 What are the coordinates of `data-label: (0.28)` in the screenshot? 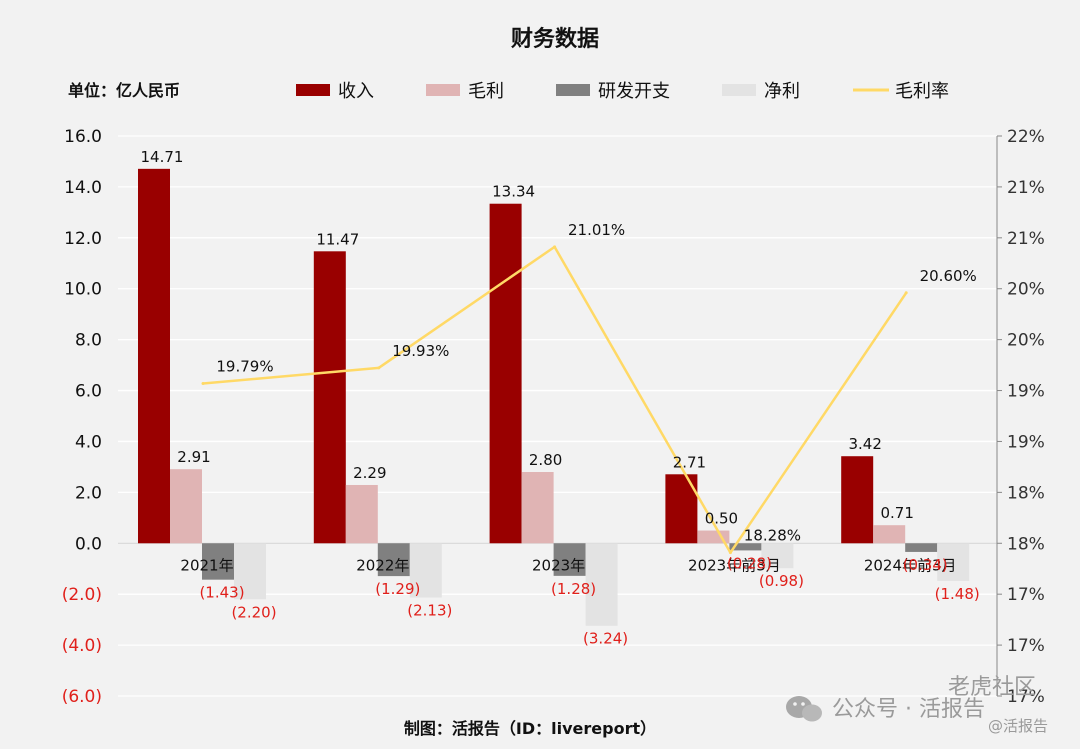 It's located at (749, 563).